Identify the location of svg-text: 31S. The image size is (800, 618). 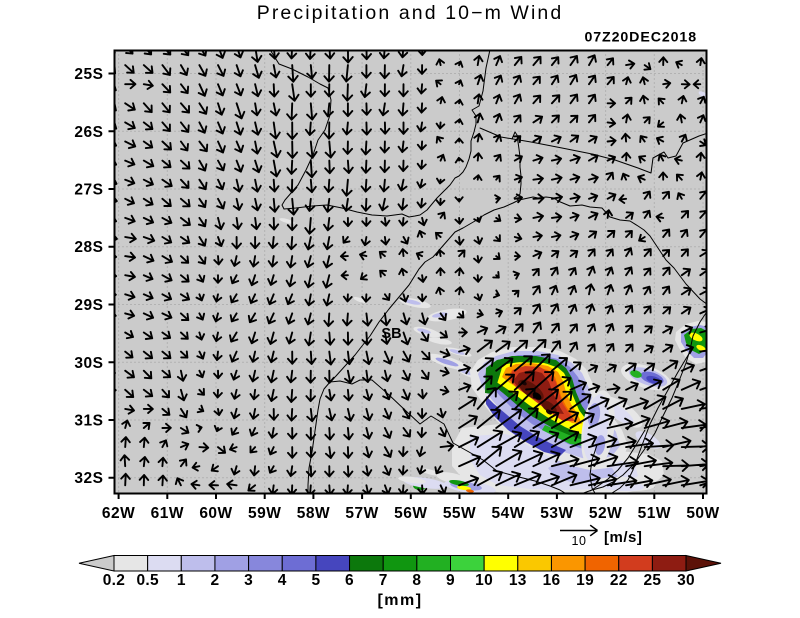
(88, 421).